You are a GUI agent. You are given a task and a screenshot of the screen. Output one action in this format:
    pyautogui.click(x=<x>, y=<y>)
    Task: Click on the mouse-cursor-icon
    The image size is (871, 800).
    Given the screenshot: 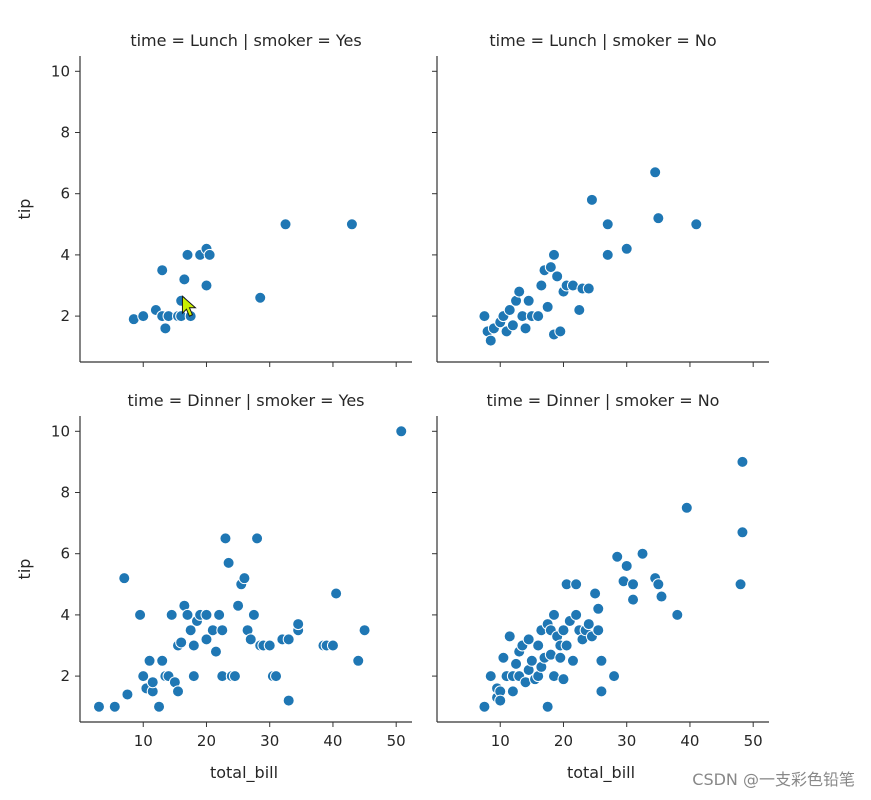 What is the action you would take?
    pyautogui.click(x=189, y=306)
    